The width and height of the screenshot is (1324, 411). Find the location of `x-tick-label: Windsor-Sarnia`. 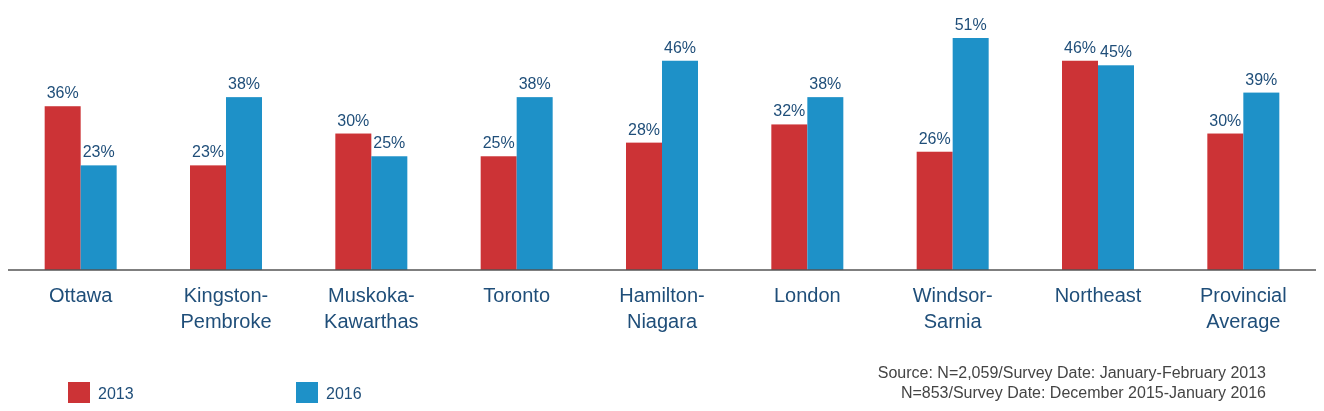

x-tick-label: Windsor-Sarnia is located at coordinates (952, 308).